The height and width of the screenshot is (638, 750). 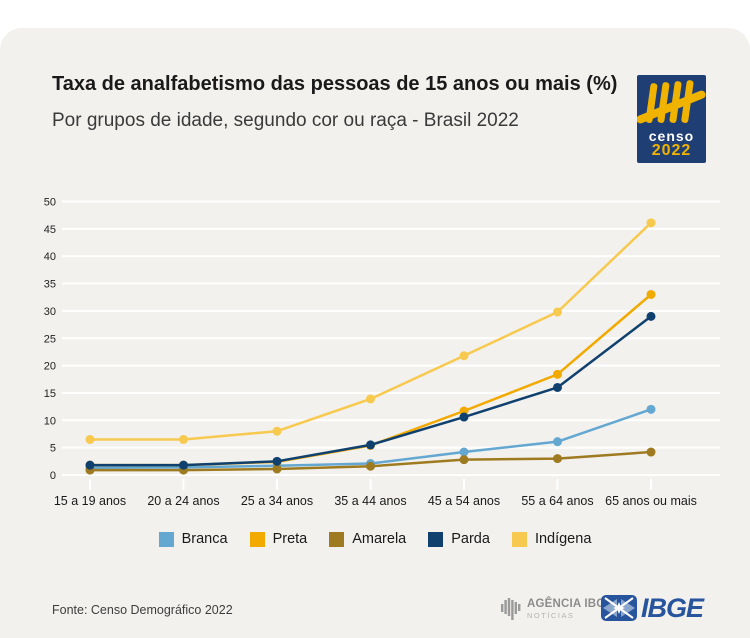 I want to click on legend-swatch-indígena, so click(x=519, y=539).